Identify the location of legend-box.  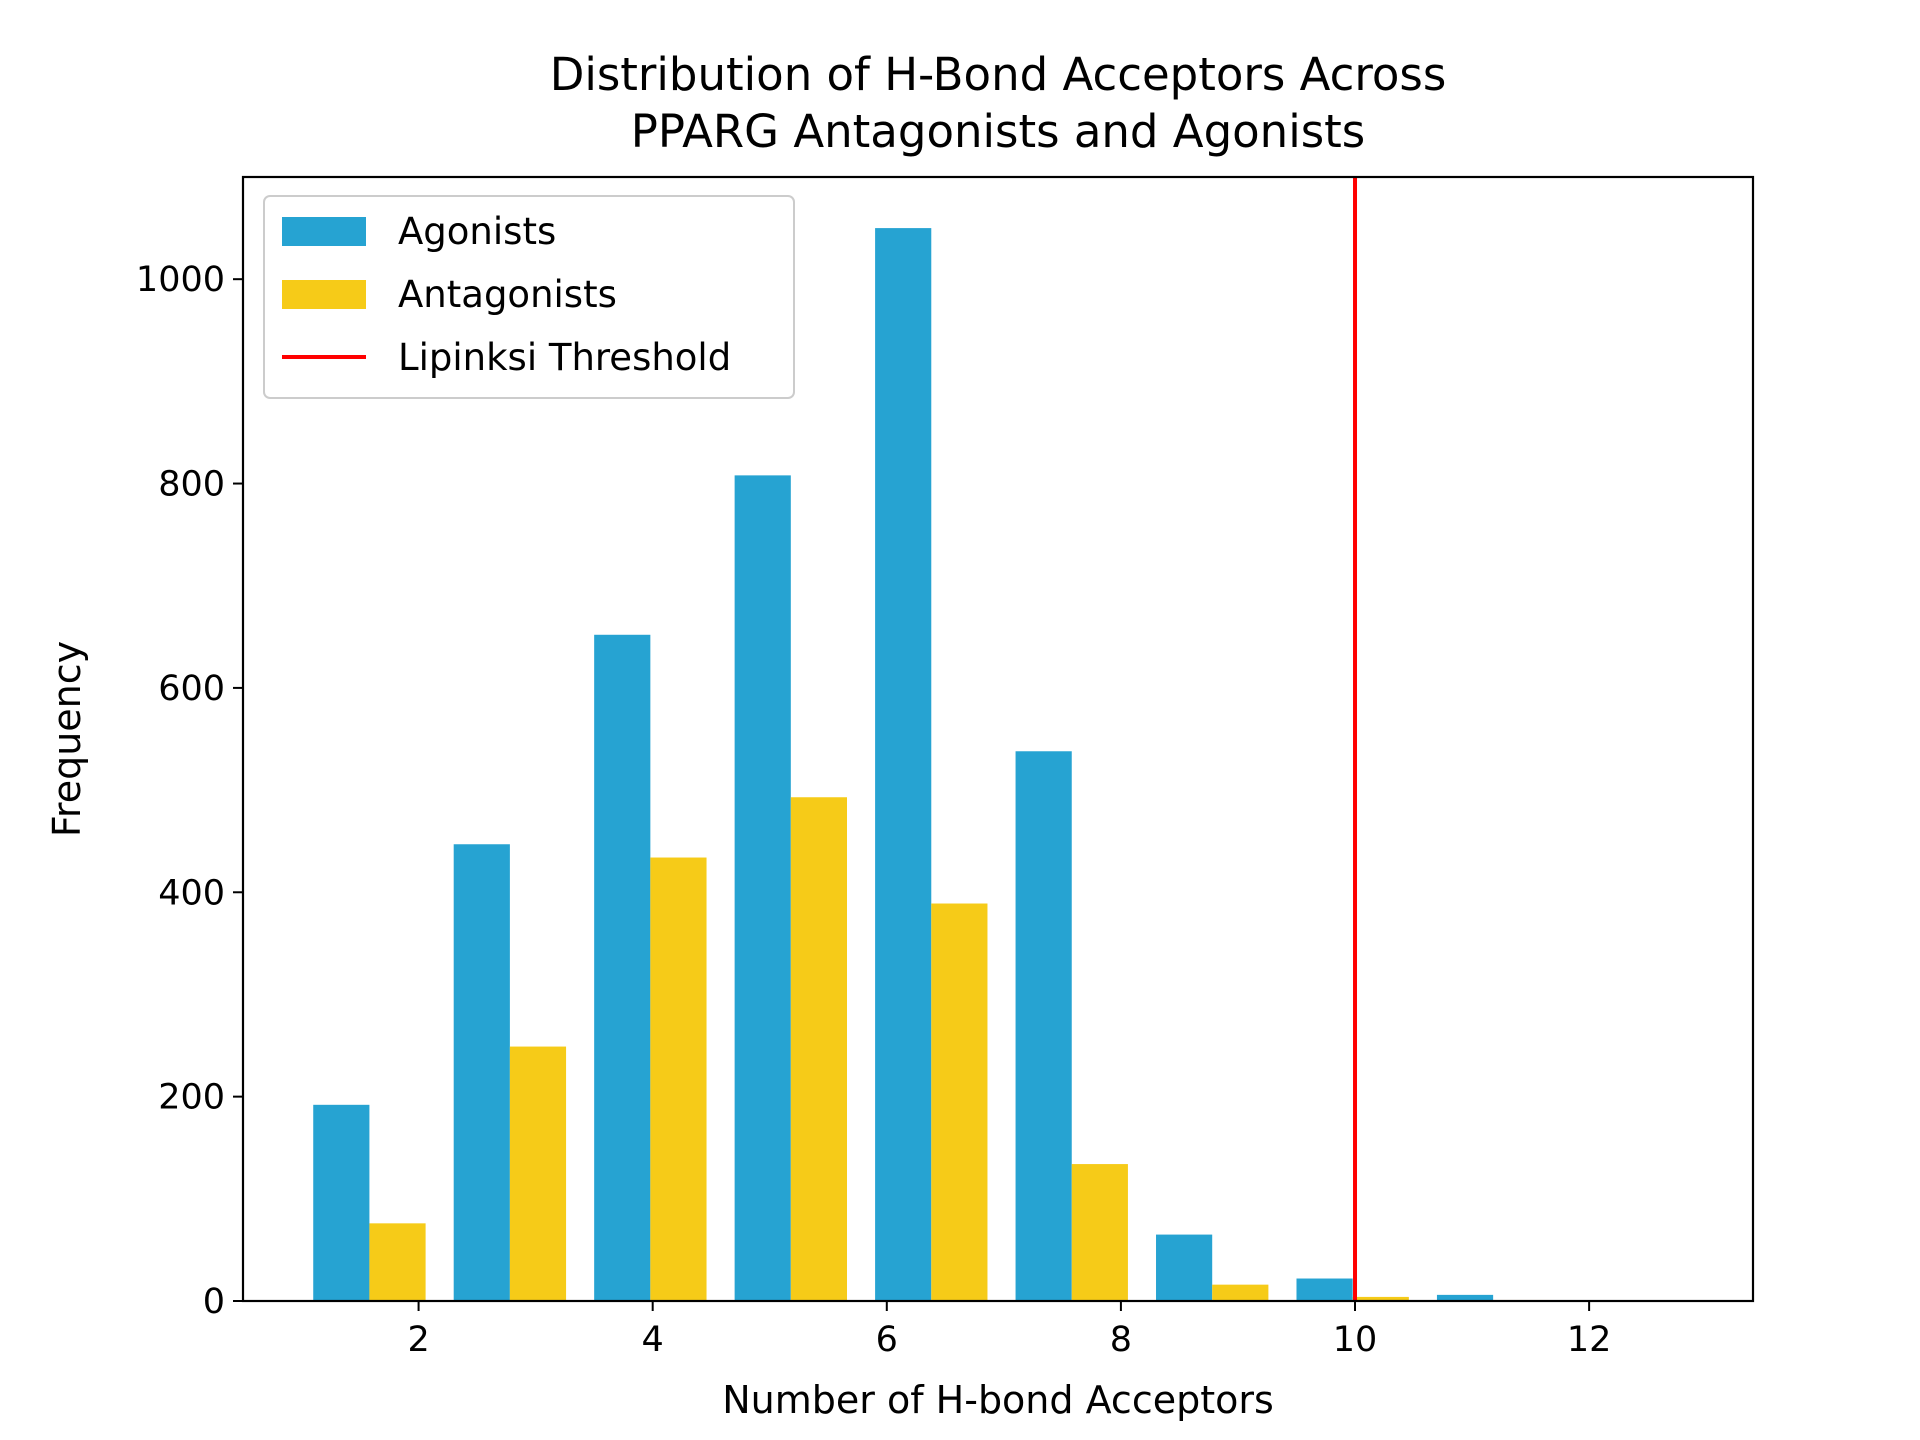
(529, 297).